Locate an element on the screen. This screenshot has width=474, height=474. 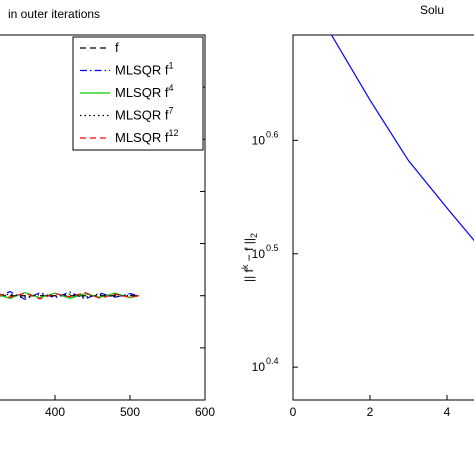
legend-label: MLSQR f1 is located at coordinates (144, 69).